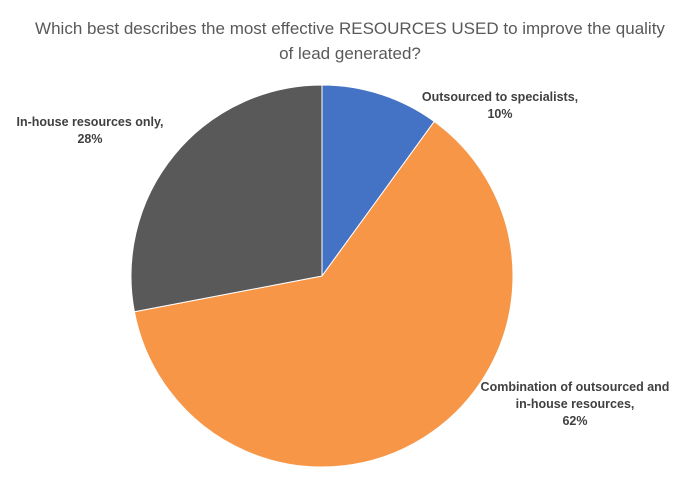 The width and height of the screenshot is (700, 486). I want to click on chart-title-line-2: of lead generated?, so click(350, 53).